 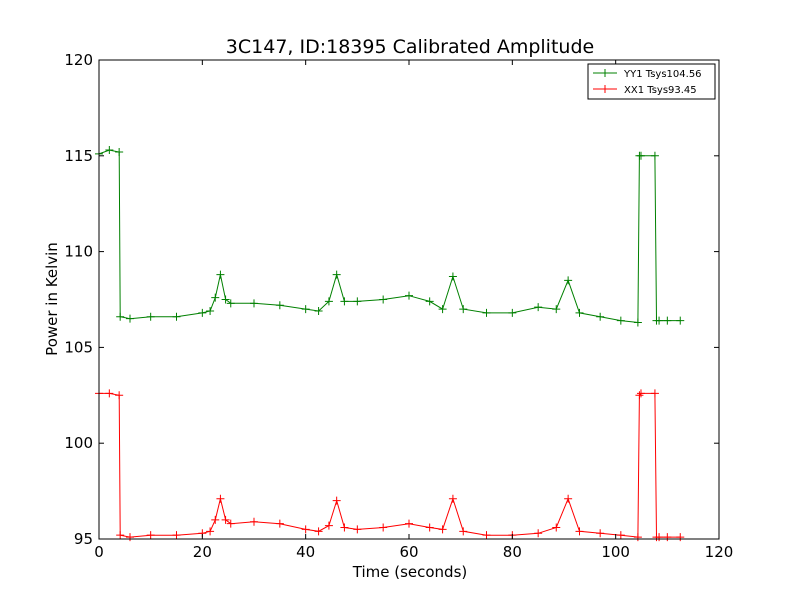 What do you see at coordinates (78, 347) in the screenshot?
I see `y-tick-label: 105` at bounding box center [78, 347].